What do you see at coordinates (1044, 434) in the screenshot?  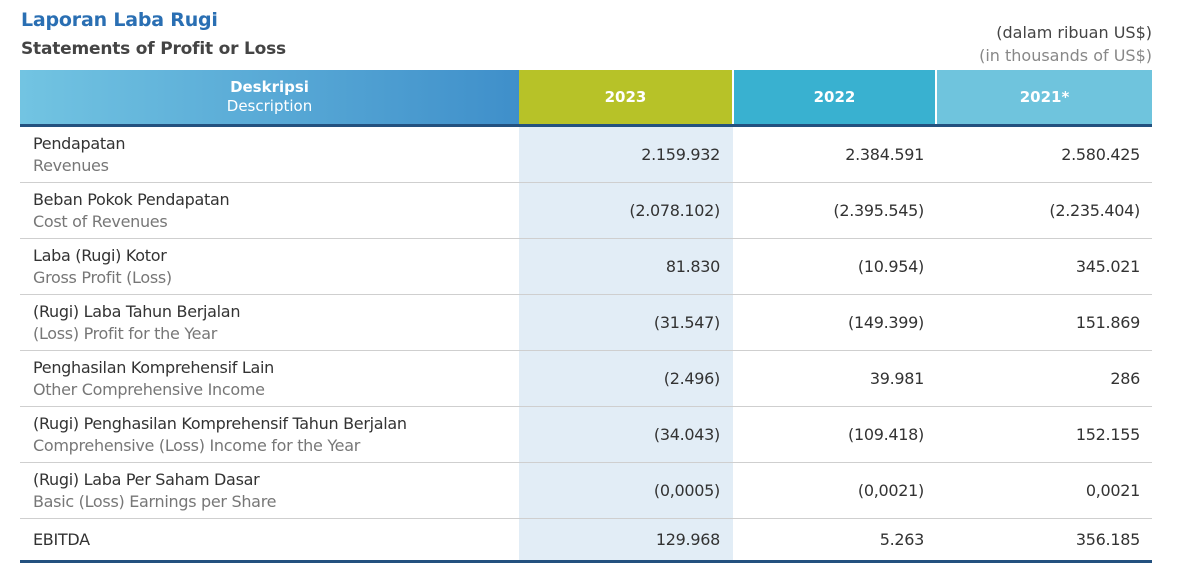 I see `cell-2021: 152.155` at bounding box center [1044, 434].